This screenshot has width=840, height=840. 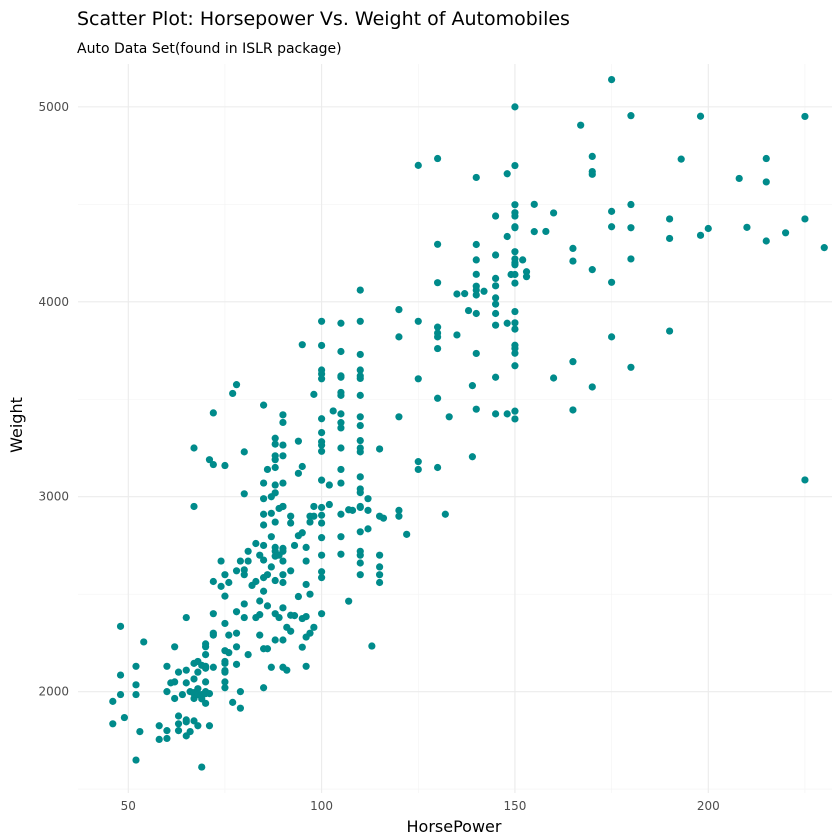 I want to click on chart-subtitle: Auto Data Set(found in ISLR package), so click(x=209, y=49).